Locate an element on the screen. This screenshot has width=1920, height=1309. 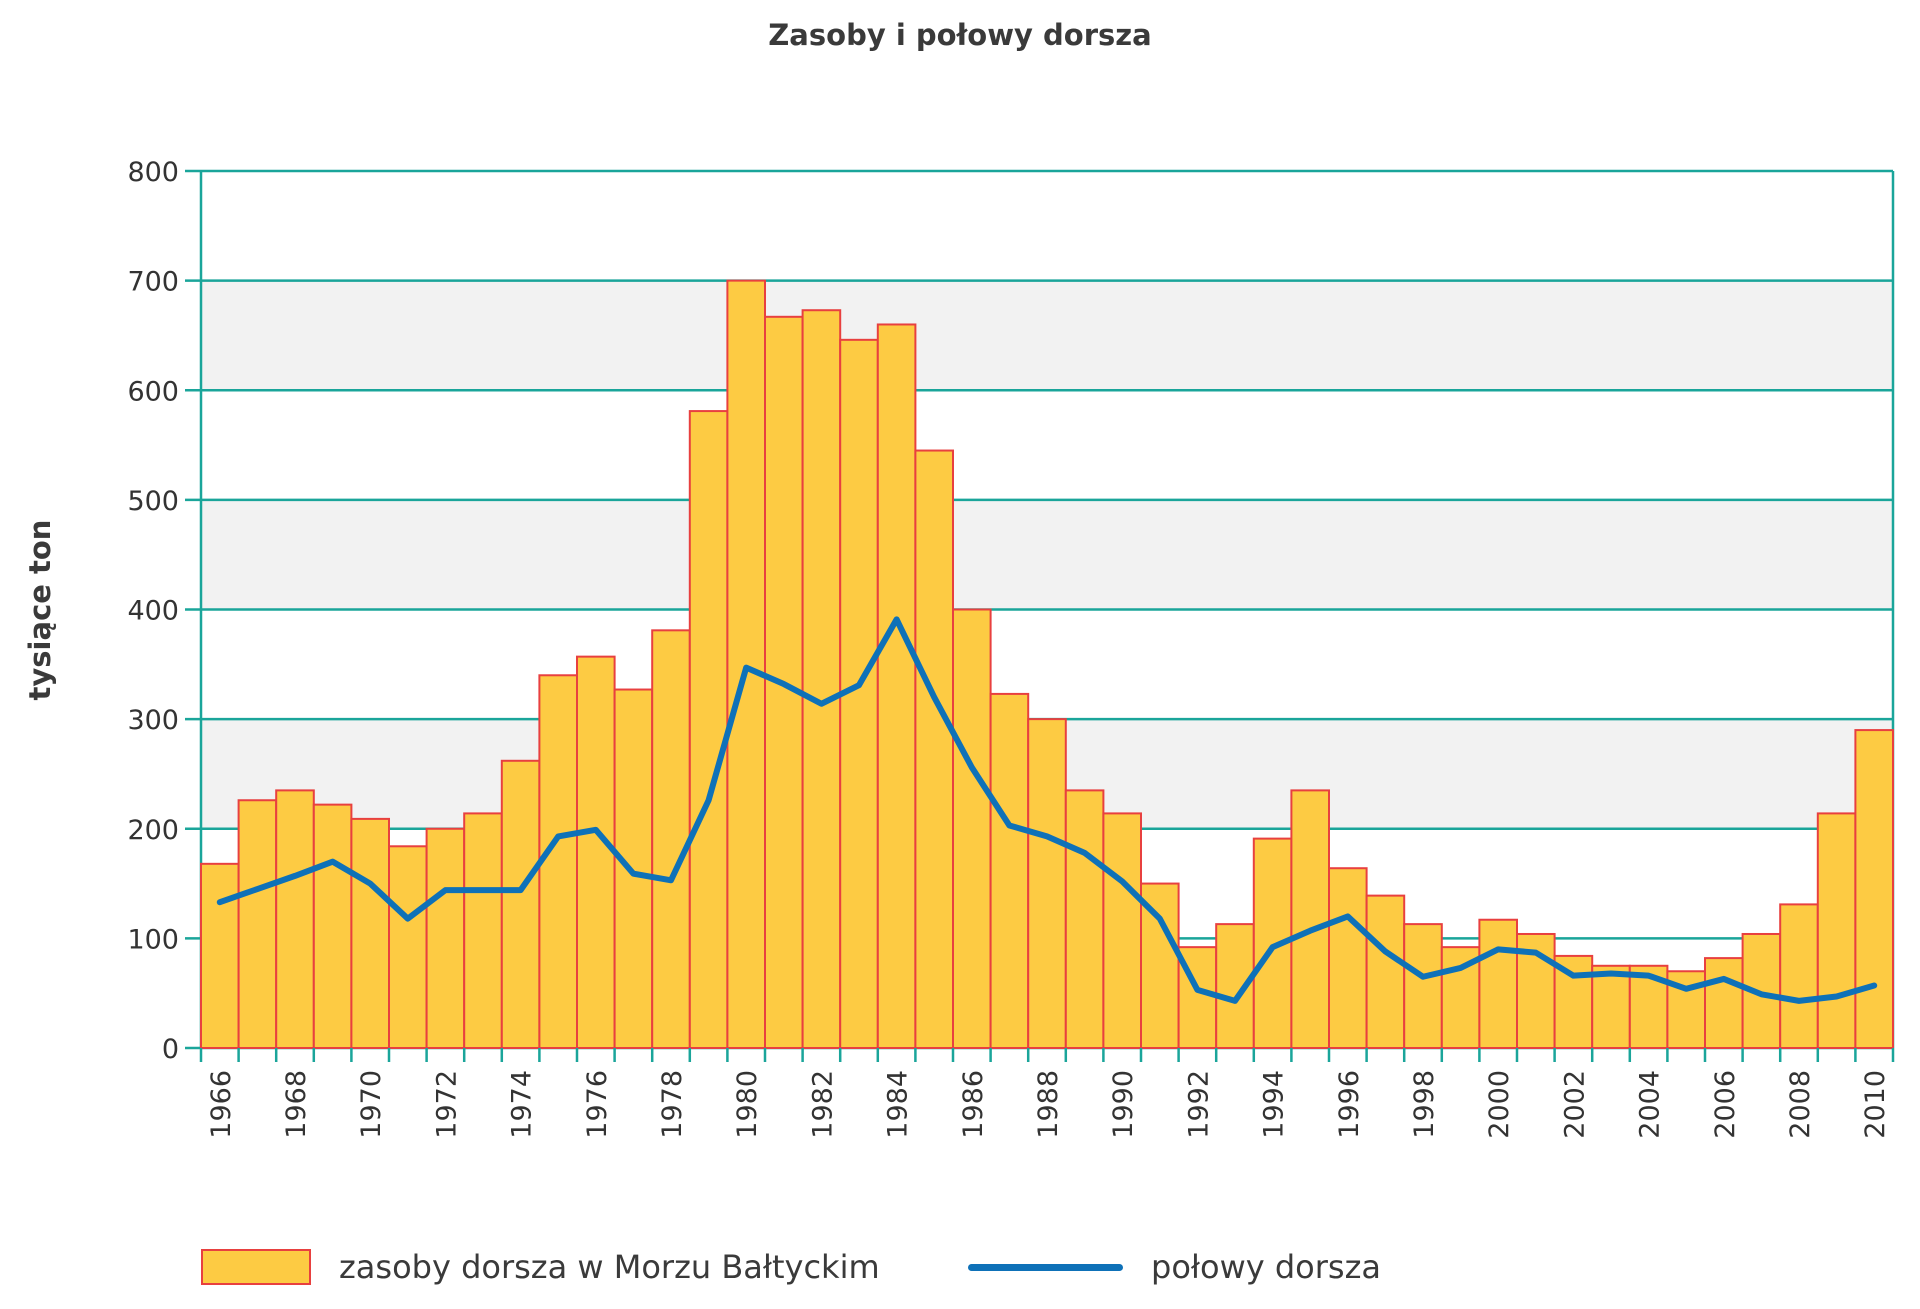
bar-1975 is located at coordinates (558, 862).